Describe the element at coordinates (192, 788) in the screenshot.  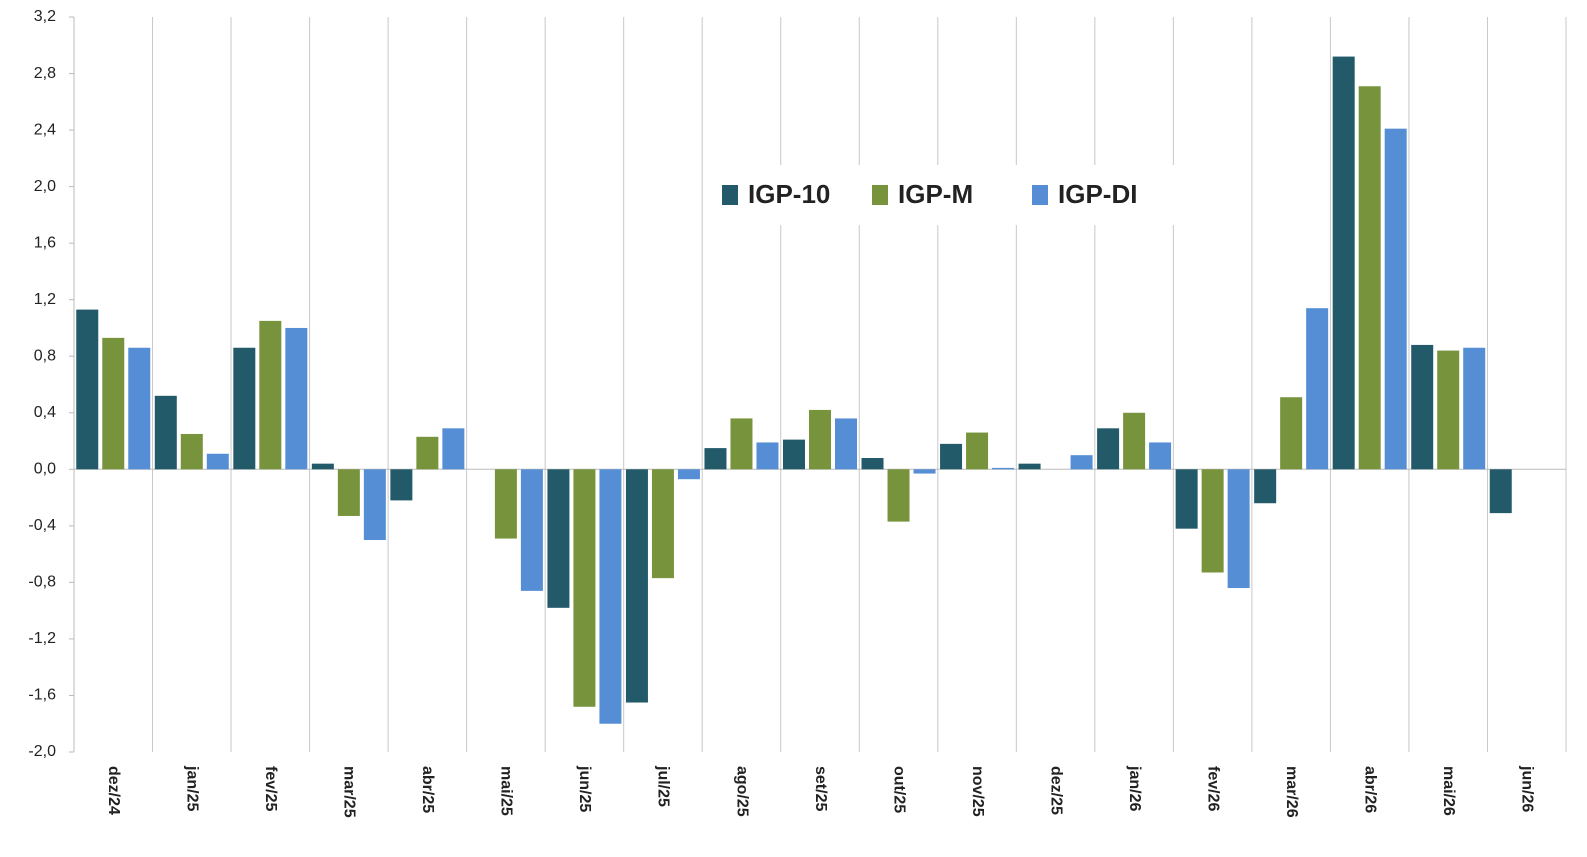
I see `x-tick-label: jan/25` at that location.